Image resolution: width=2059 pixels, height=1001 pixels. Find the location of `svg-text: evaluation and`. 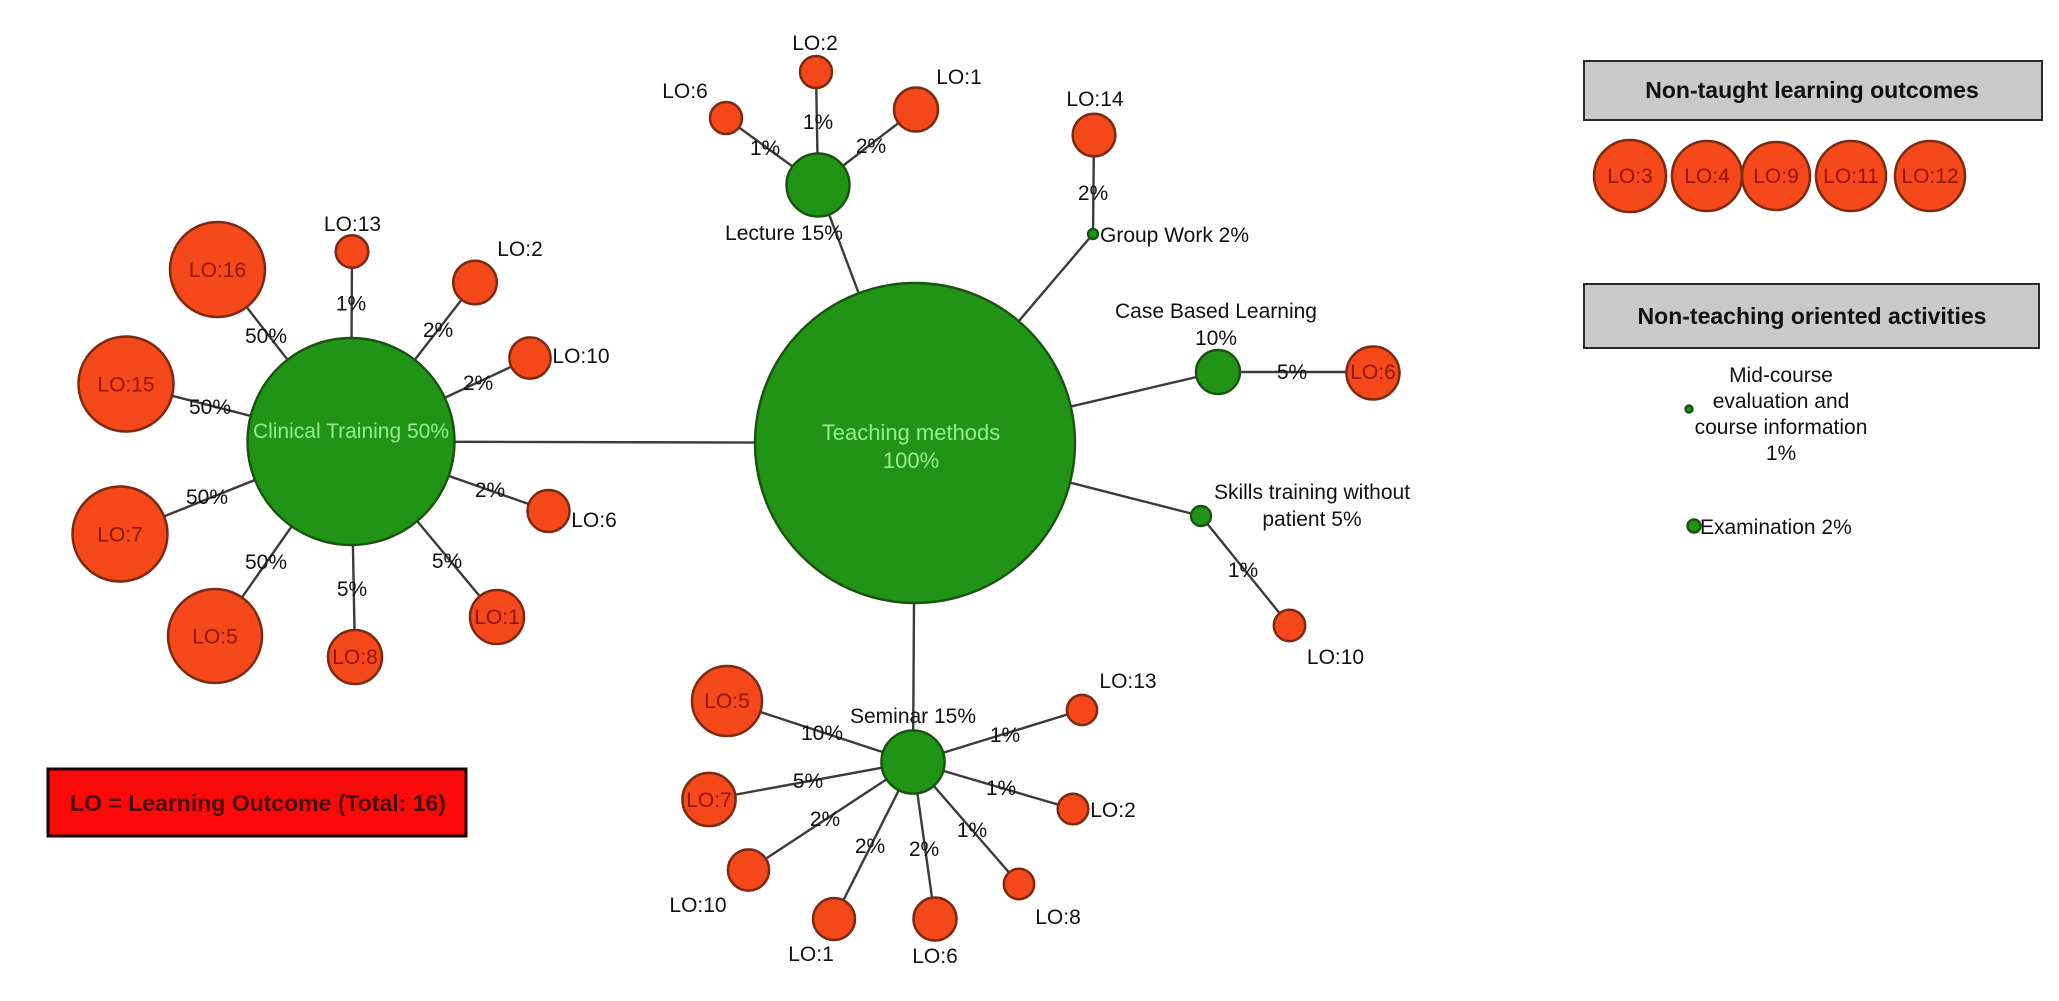

svg-text: evaluation and is located at coordinates (1781, 401).